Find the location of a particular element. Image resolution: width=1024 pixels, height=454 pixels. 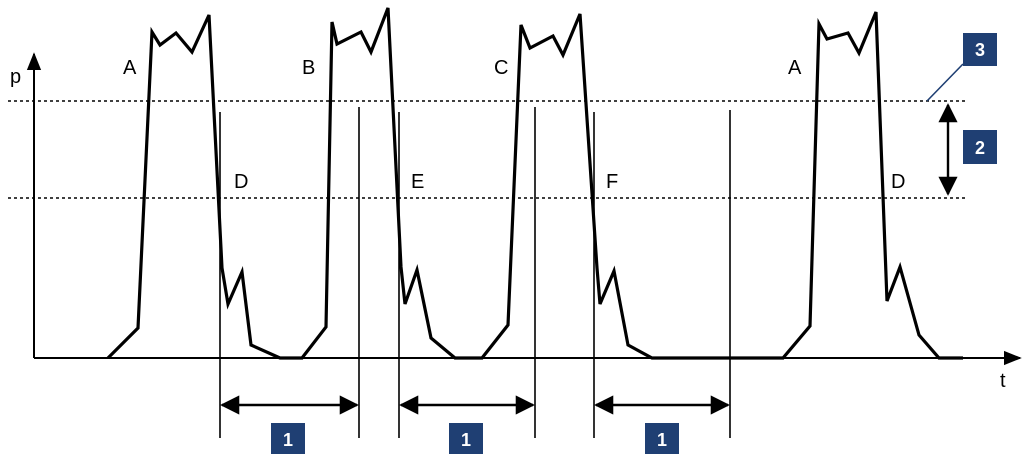

pulse-label: C is located at coordinates (501, 68).